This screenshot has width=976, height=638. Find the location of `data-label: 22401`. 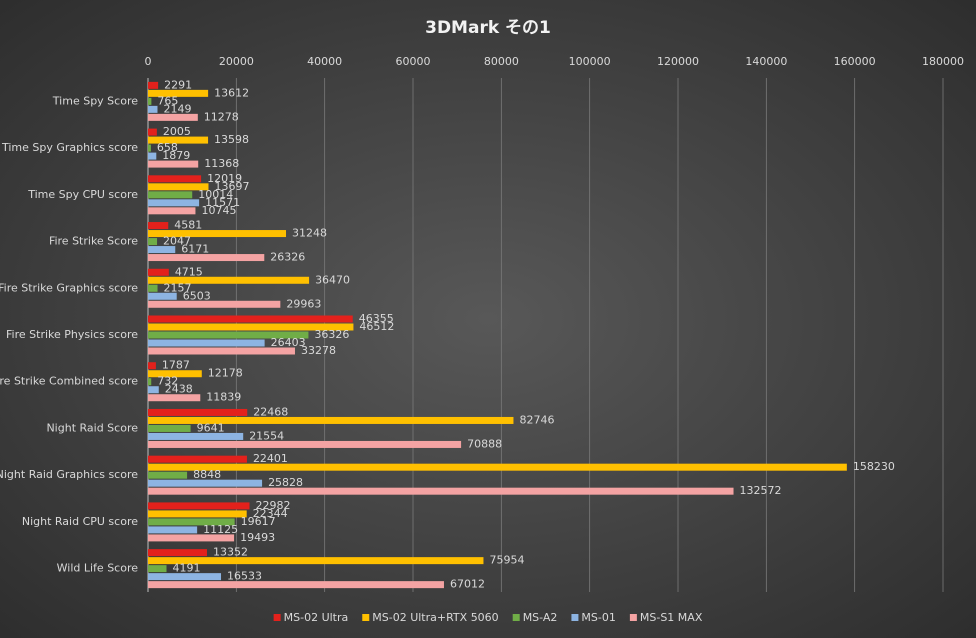

data-label: 22401 is located at coordinates (270, 458).